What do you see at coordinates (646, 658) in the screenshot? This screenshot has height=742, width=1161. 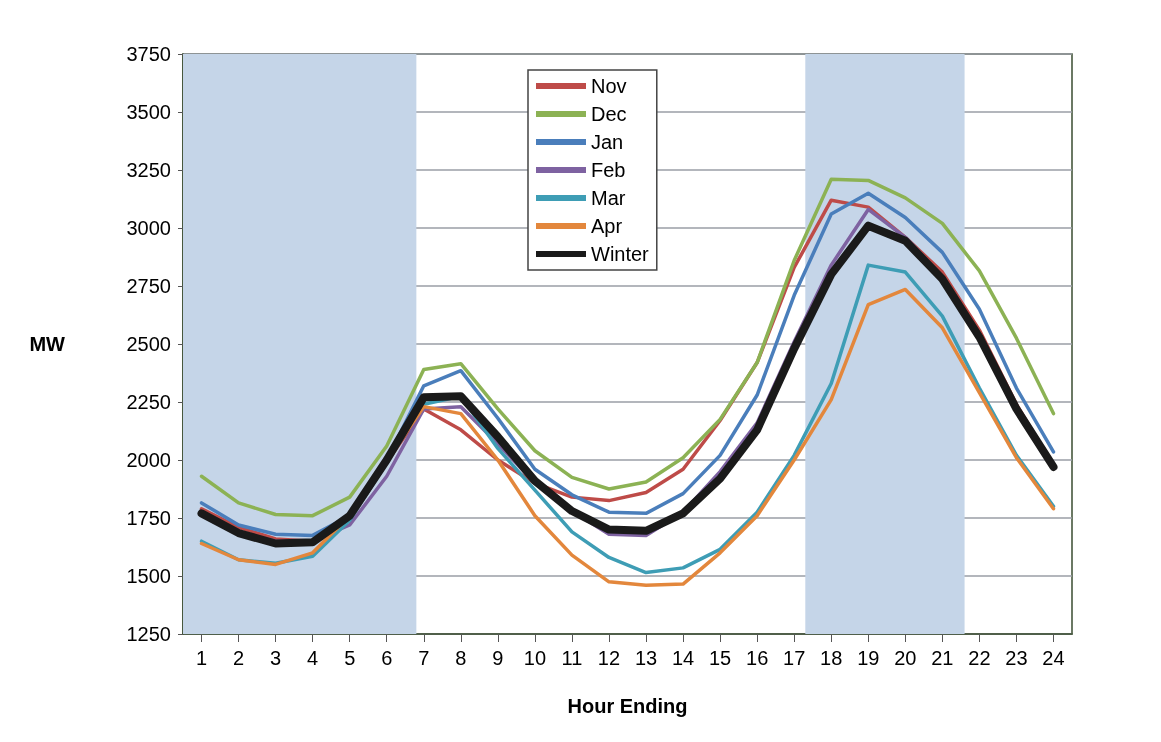 I see `x-tick-label: 13` at bounding box center [646, 658].